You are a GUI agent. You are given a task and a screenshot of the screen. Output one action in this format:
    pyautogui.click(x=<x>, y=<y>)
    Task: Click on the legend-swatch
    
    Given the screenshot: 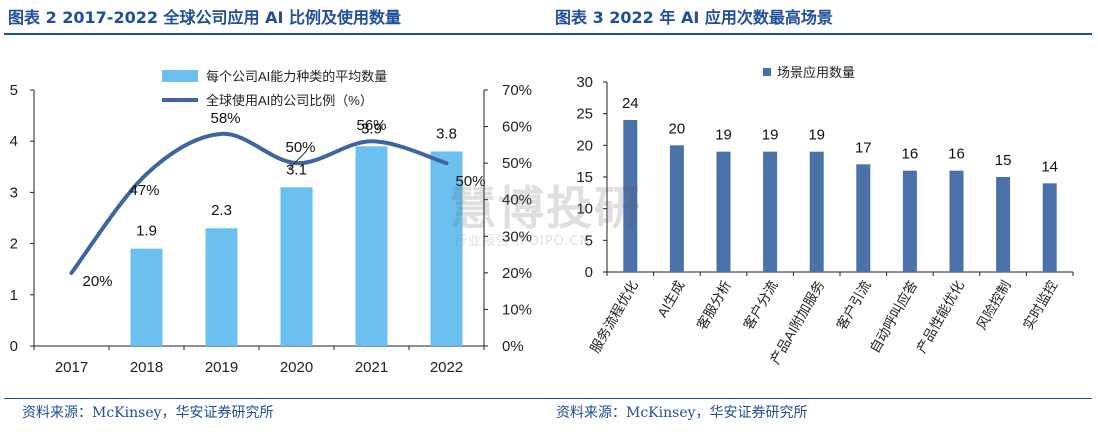 What is the action you would take?
    pyautogui.click(x=767, y=72)
    